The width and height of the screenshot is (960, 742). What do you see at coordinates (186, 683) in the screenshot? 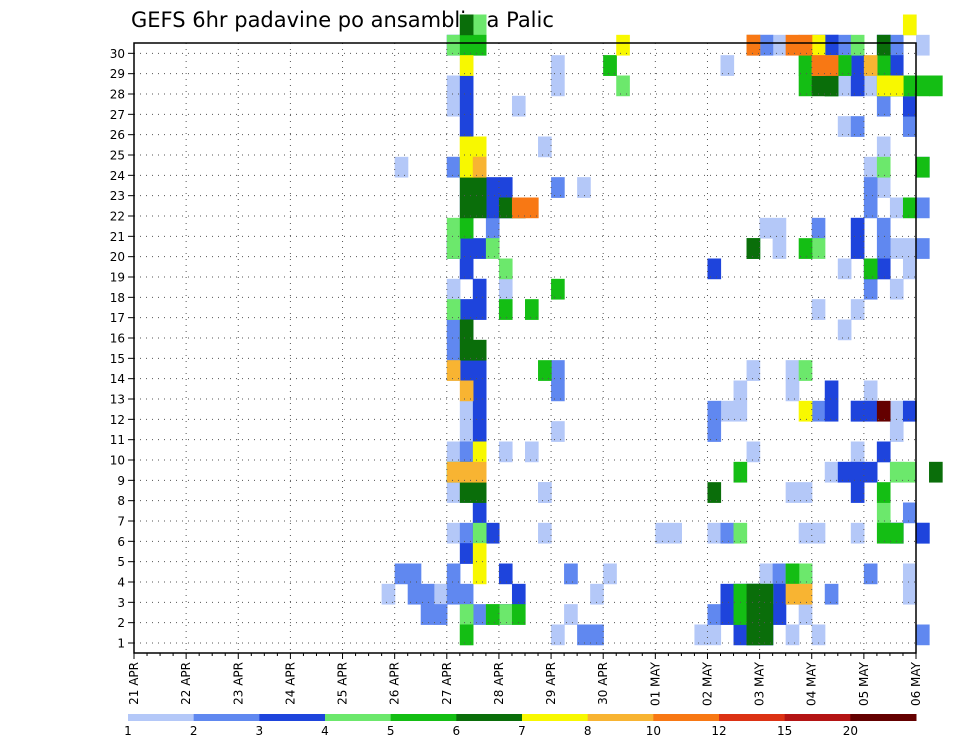
I see `x-tick-label: 22 APR` at bounding box center [186, 683].